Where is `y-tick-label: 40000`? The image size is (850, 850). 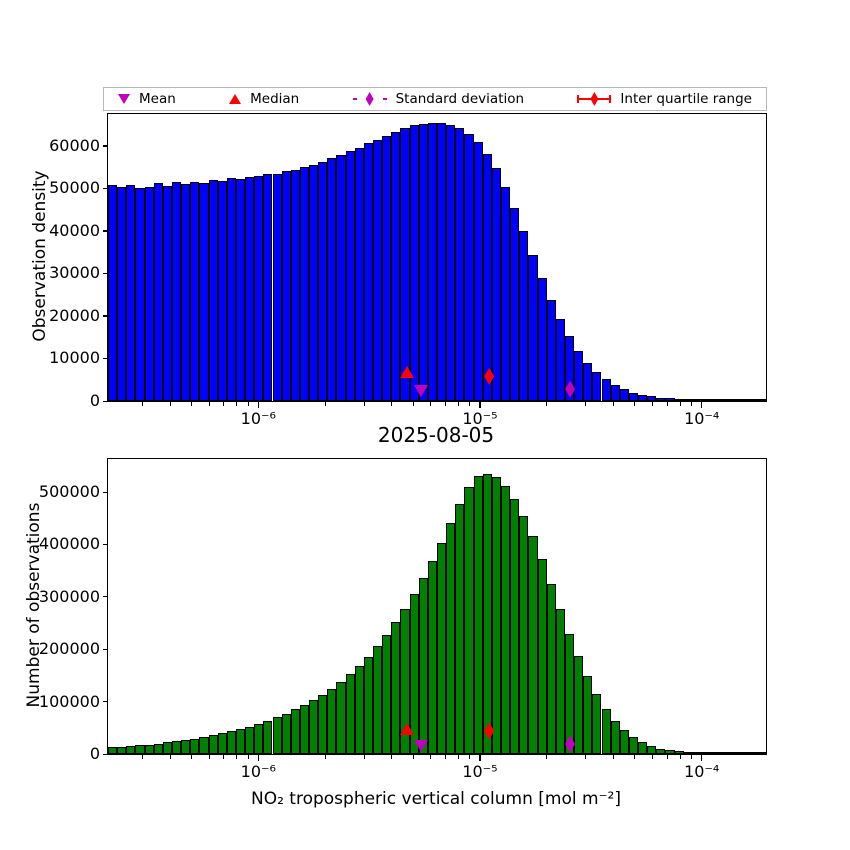
y-tick-label: 40000 is located at coordinates (74, 230).